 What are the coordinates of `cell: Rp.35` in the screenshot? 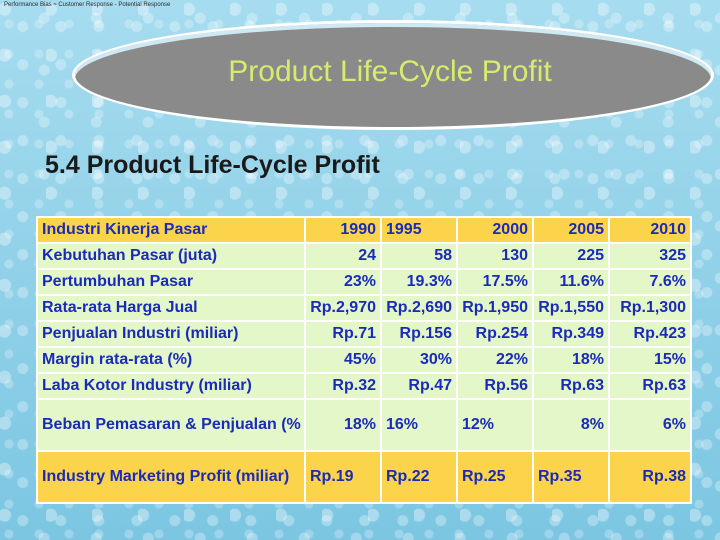 It's located at (571, 477).